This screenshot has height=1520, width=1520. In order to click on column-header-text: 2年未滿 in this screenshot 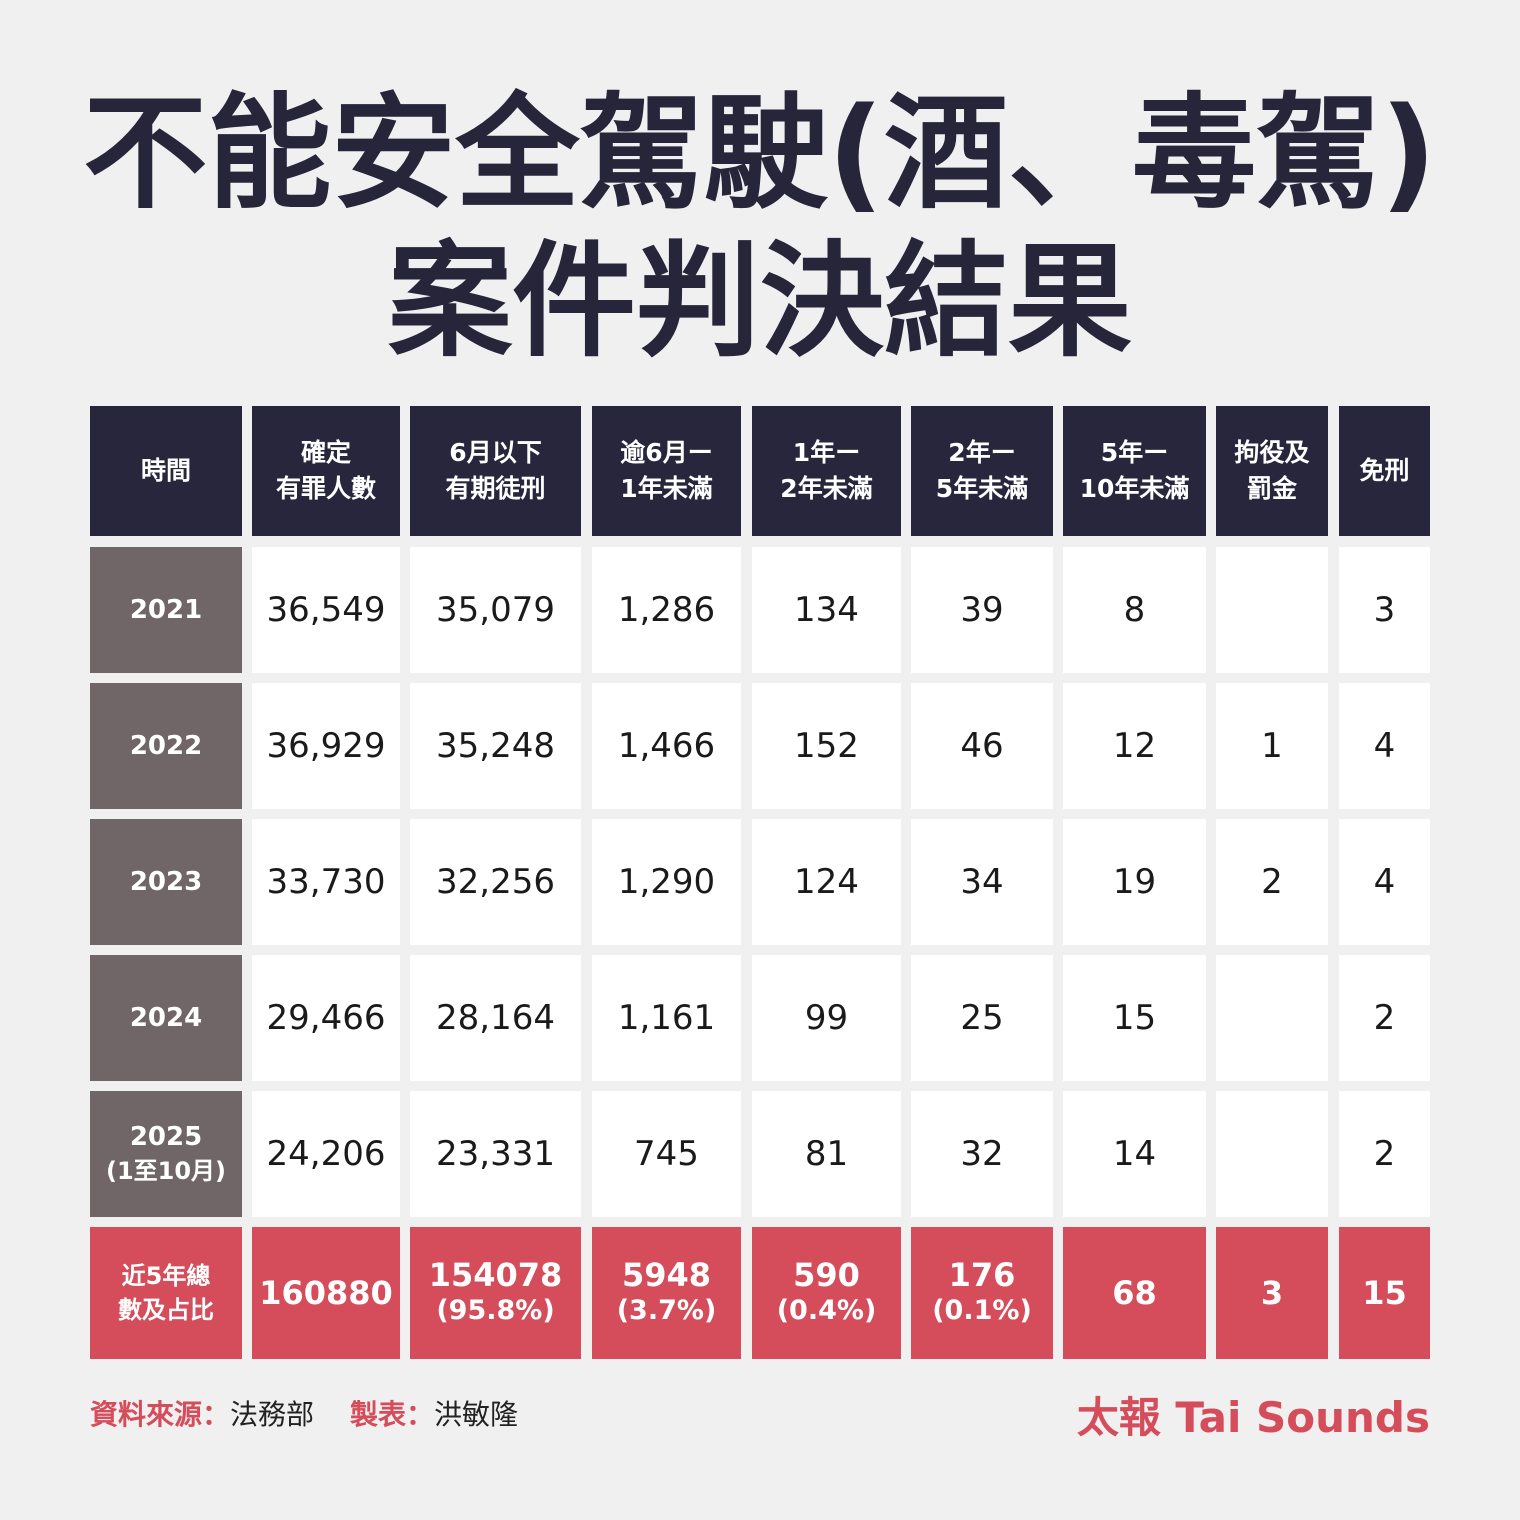, I will do `click(826, 488)`.